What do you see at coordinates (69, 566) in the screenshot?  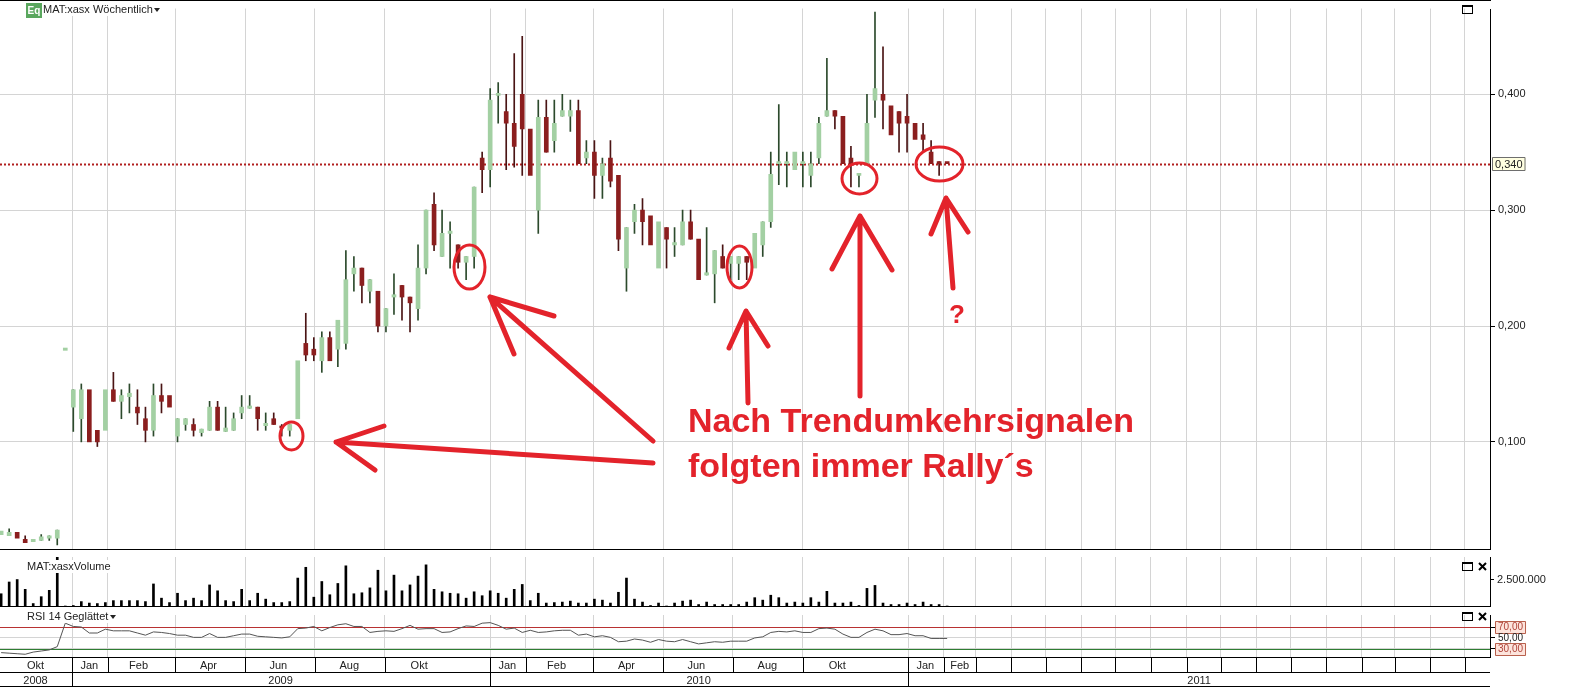 I see `chart-title: MAT:xasxVolume` at bounding box center [69, 566].